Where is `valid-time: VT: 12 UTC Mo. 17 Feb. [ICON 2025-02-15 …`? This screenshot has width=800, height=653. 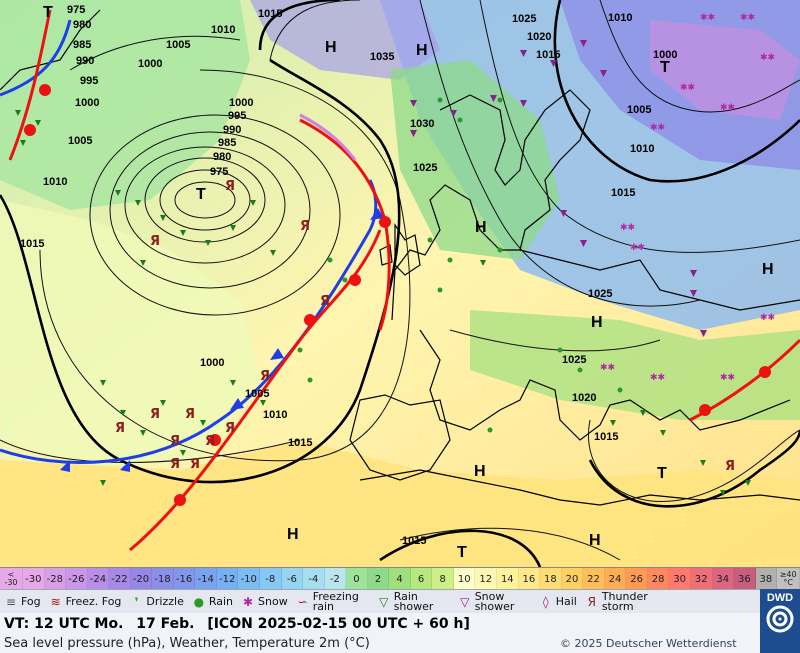
valid-time: VT: 12 UTC Mo. 17 Feb. [ICON 2025-02-15 … is located at coordinates (241, 624).